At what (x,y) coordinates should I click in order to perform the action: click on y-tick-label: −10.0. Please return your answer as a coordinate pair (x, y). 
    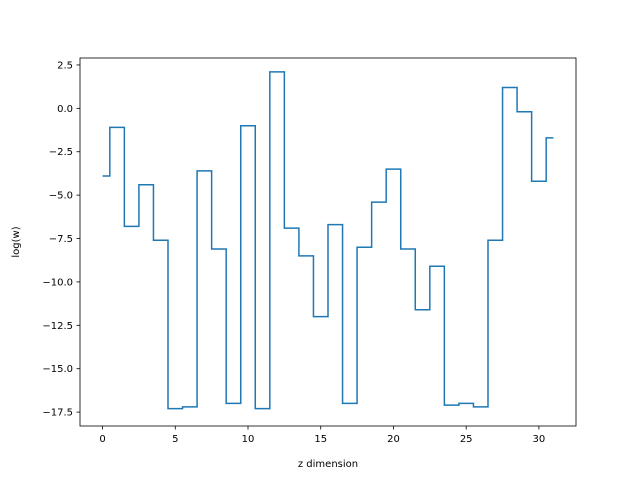
    Looking at the image, I should click on (57, 282).